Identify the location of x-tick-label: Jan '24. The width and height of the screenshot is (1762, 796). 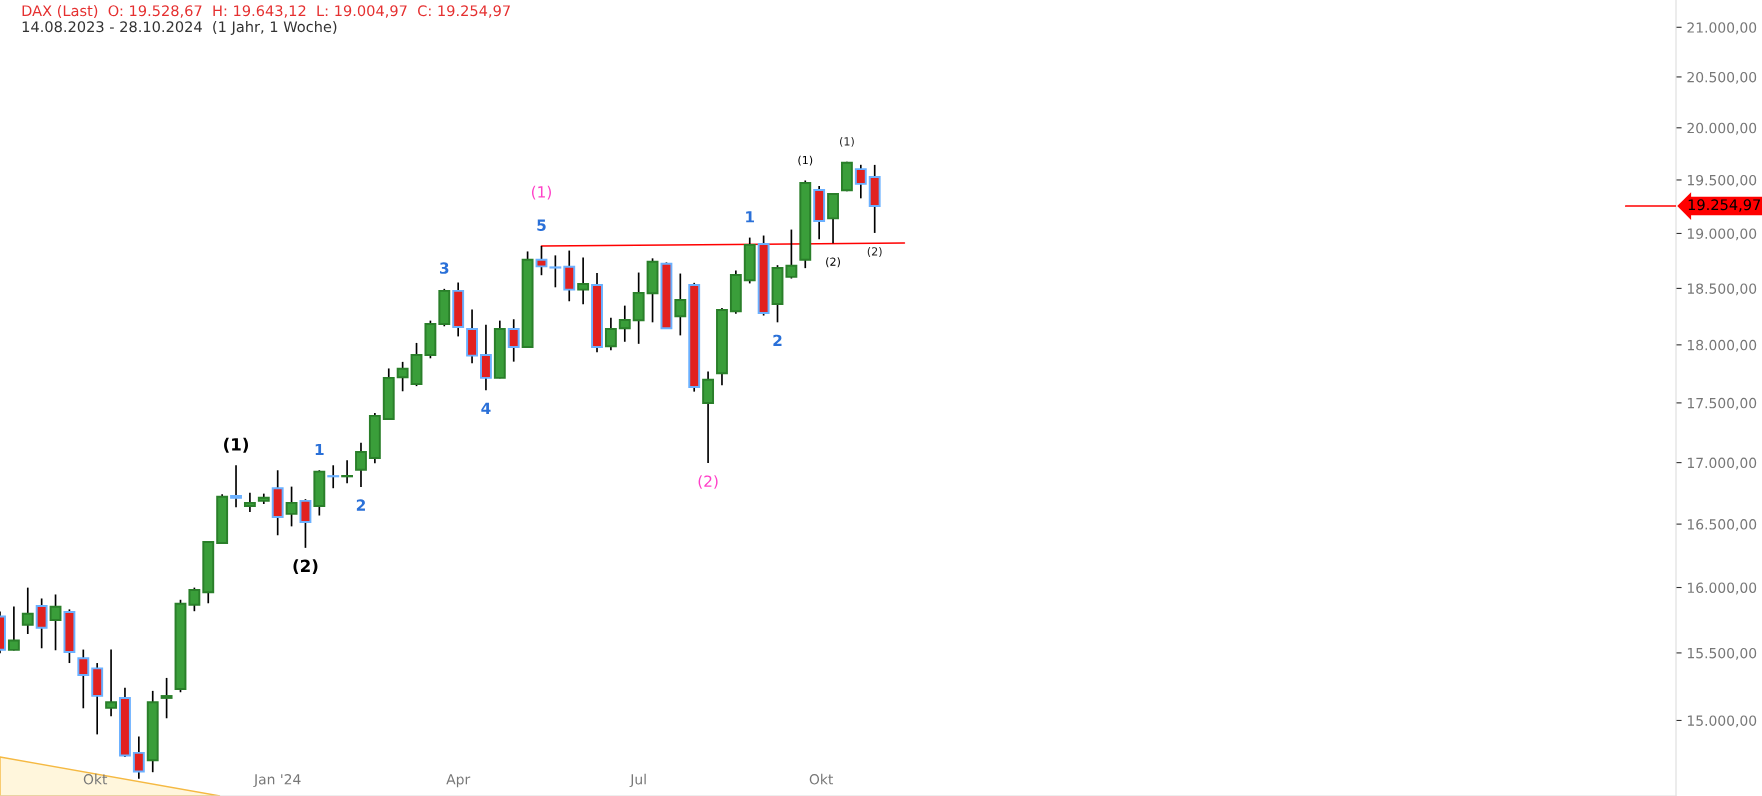
(277, 781).